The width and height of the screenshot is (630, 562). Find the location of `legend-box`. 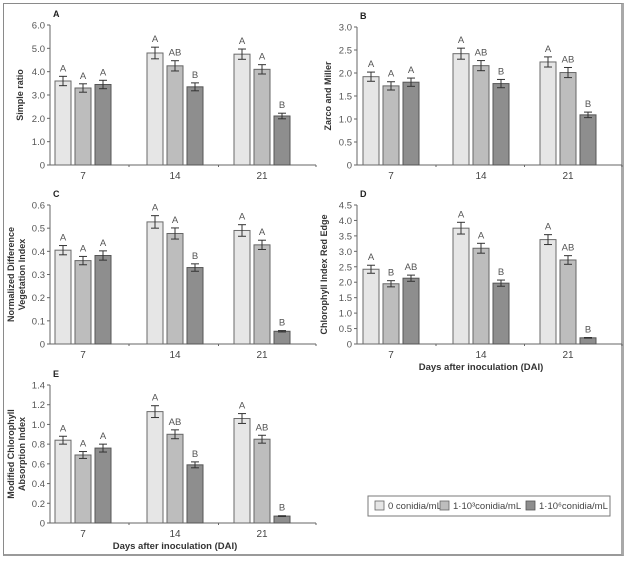

legend-box is located at coordinates (489, 506).